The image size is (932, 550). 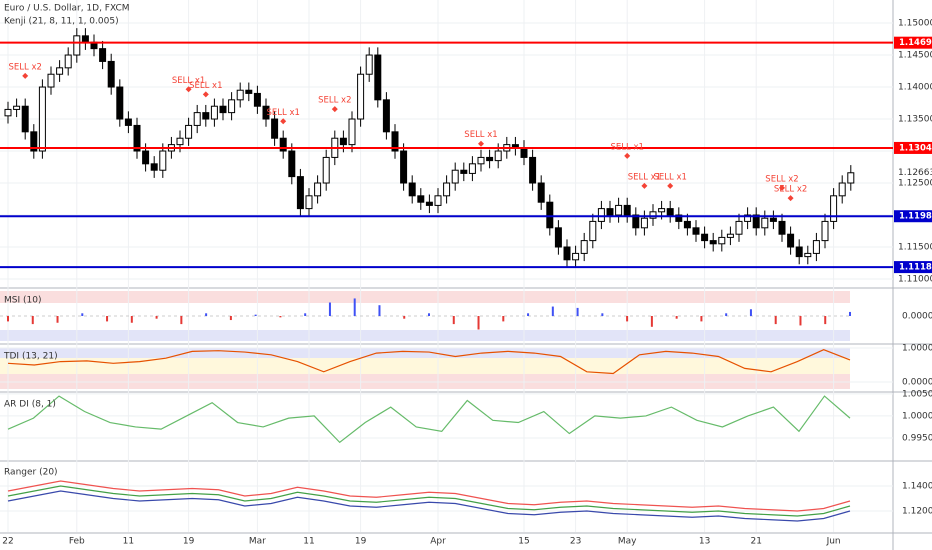 I want to click on sell-label: SELL x2, so click(x=790, y=190).